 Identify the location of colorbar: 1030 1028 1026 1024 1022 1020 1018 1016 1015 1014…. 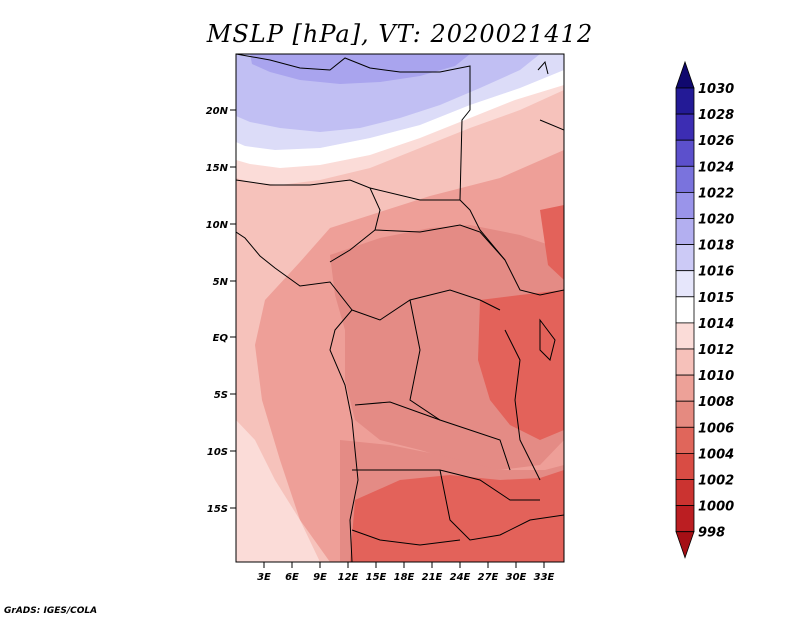
(704, 309).